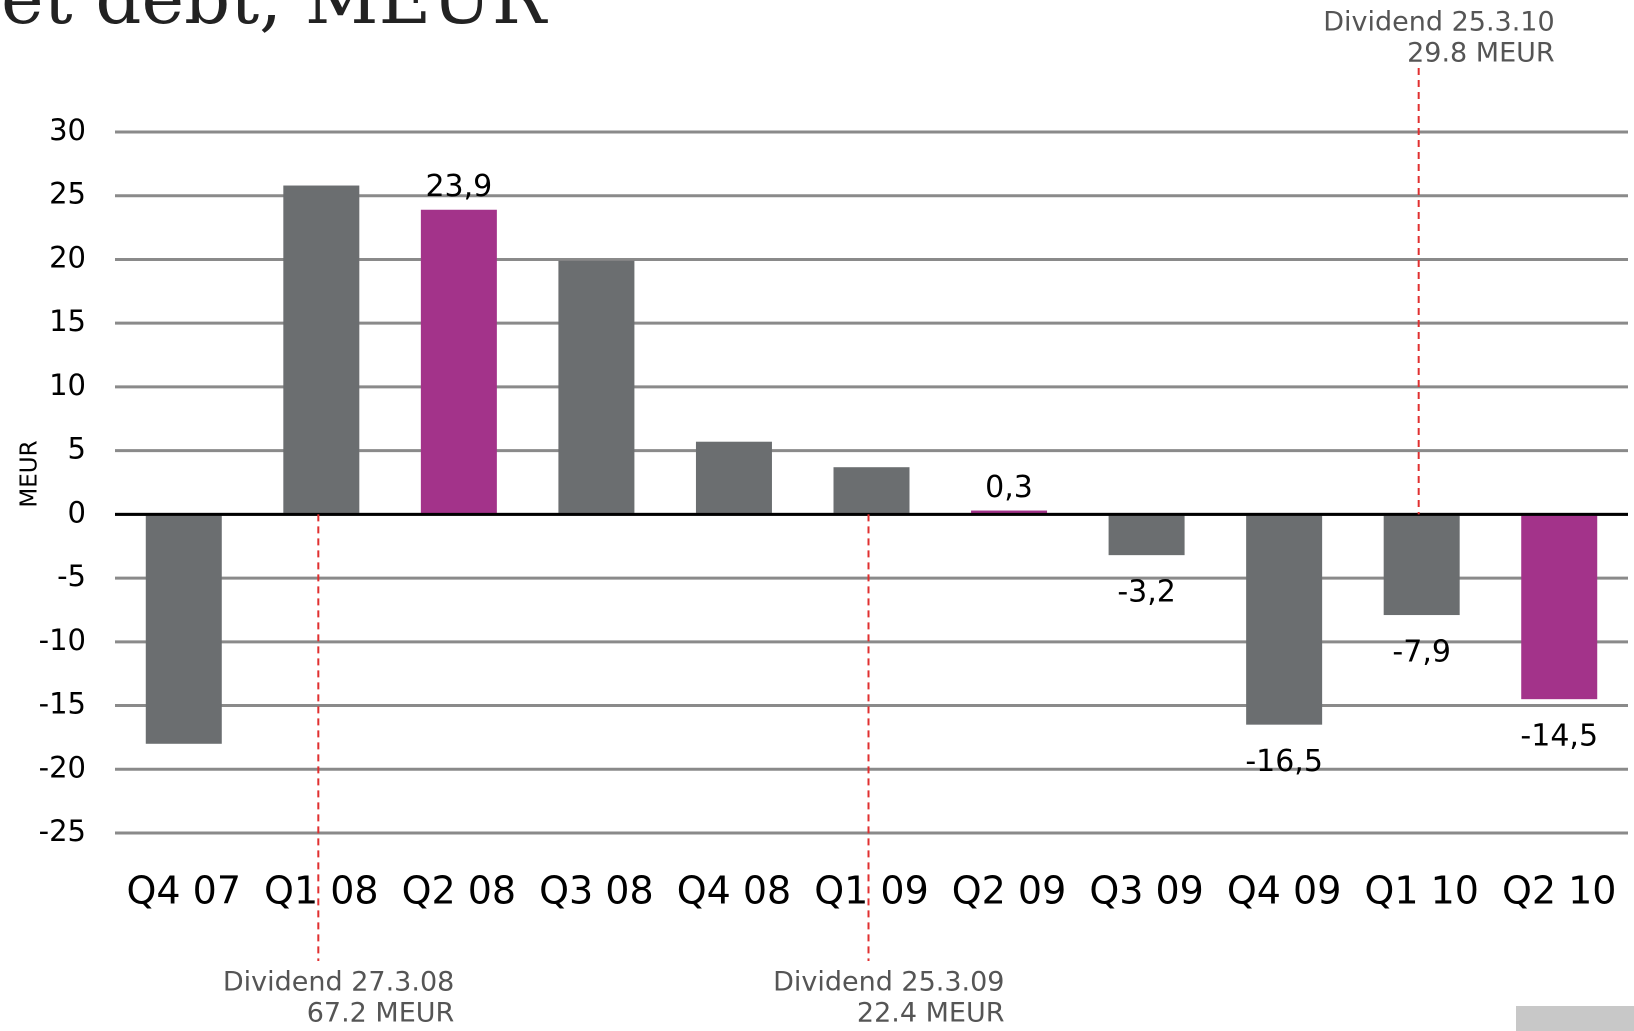 This screenshot has width=1634, height=1031. Describe the element at coordinates (62, 767) in the screenshot. I see `y-tick-label: -20` at that location.